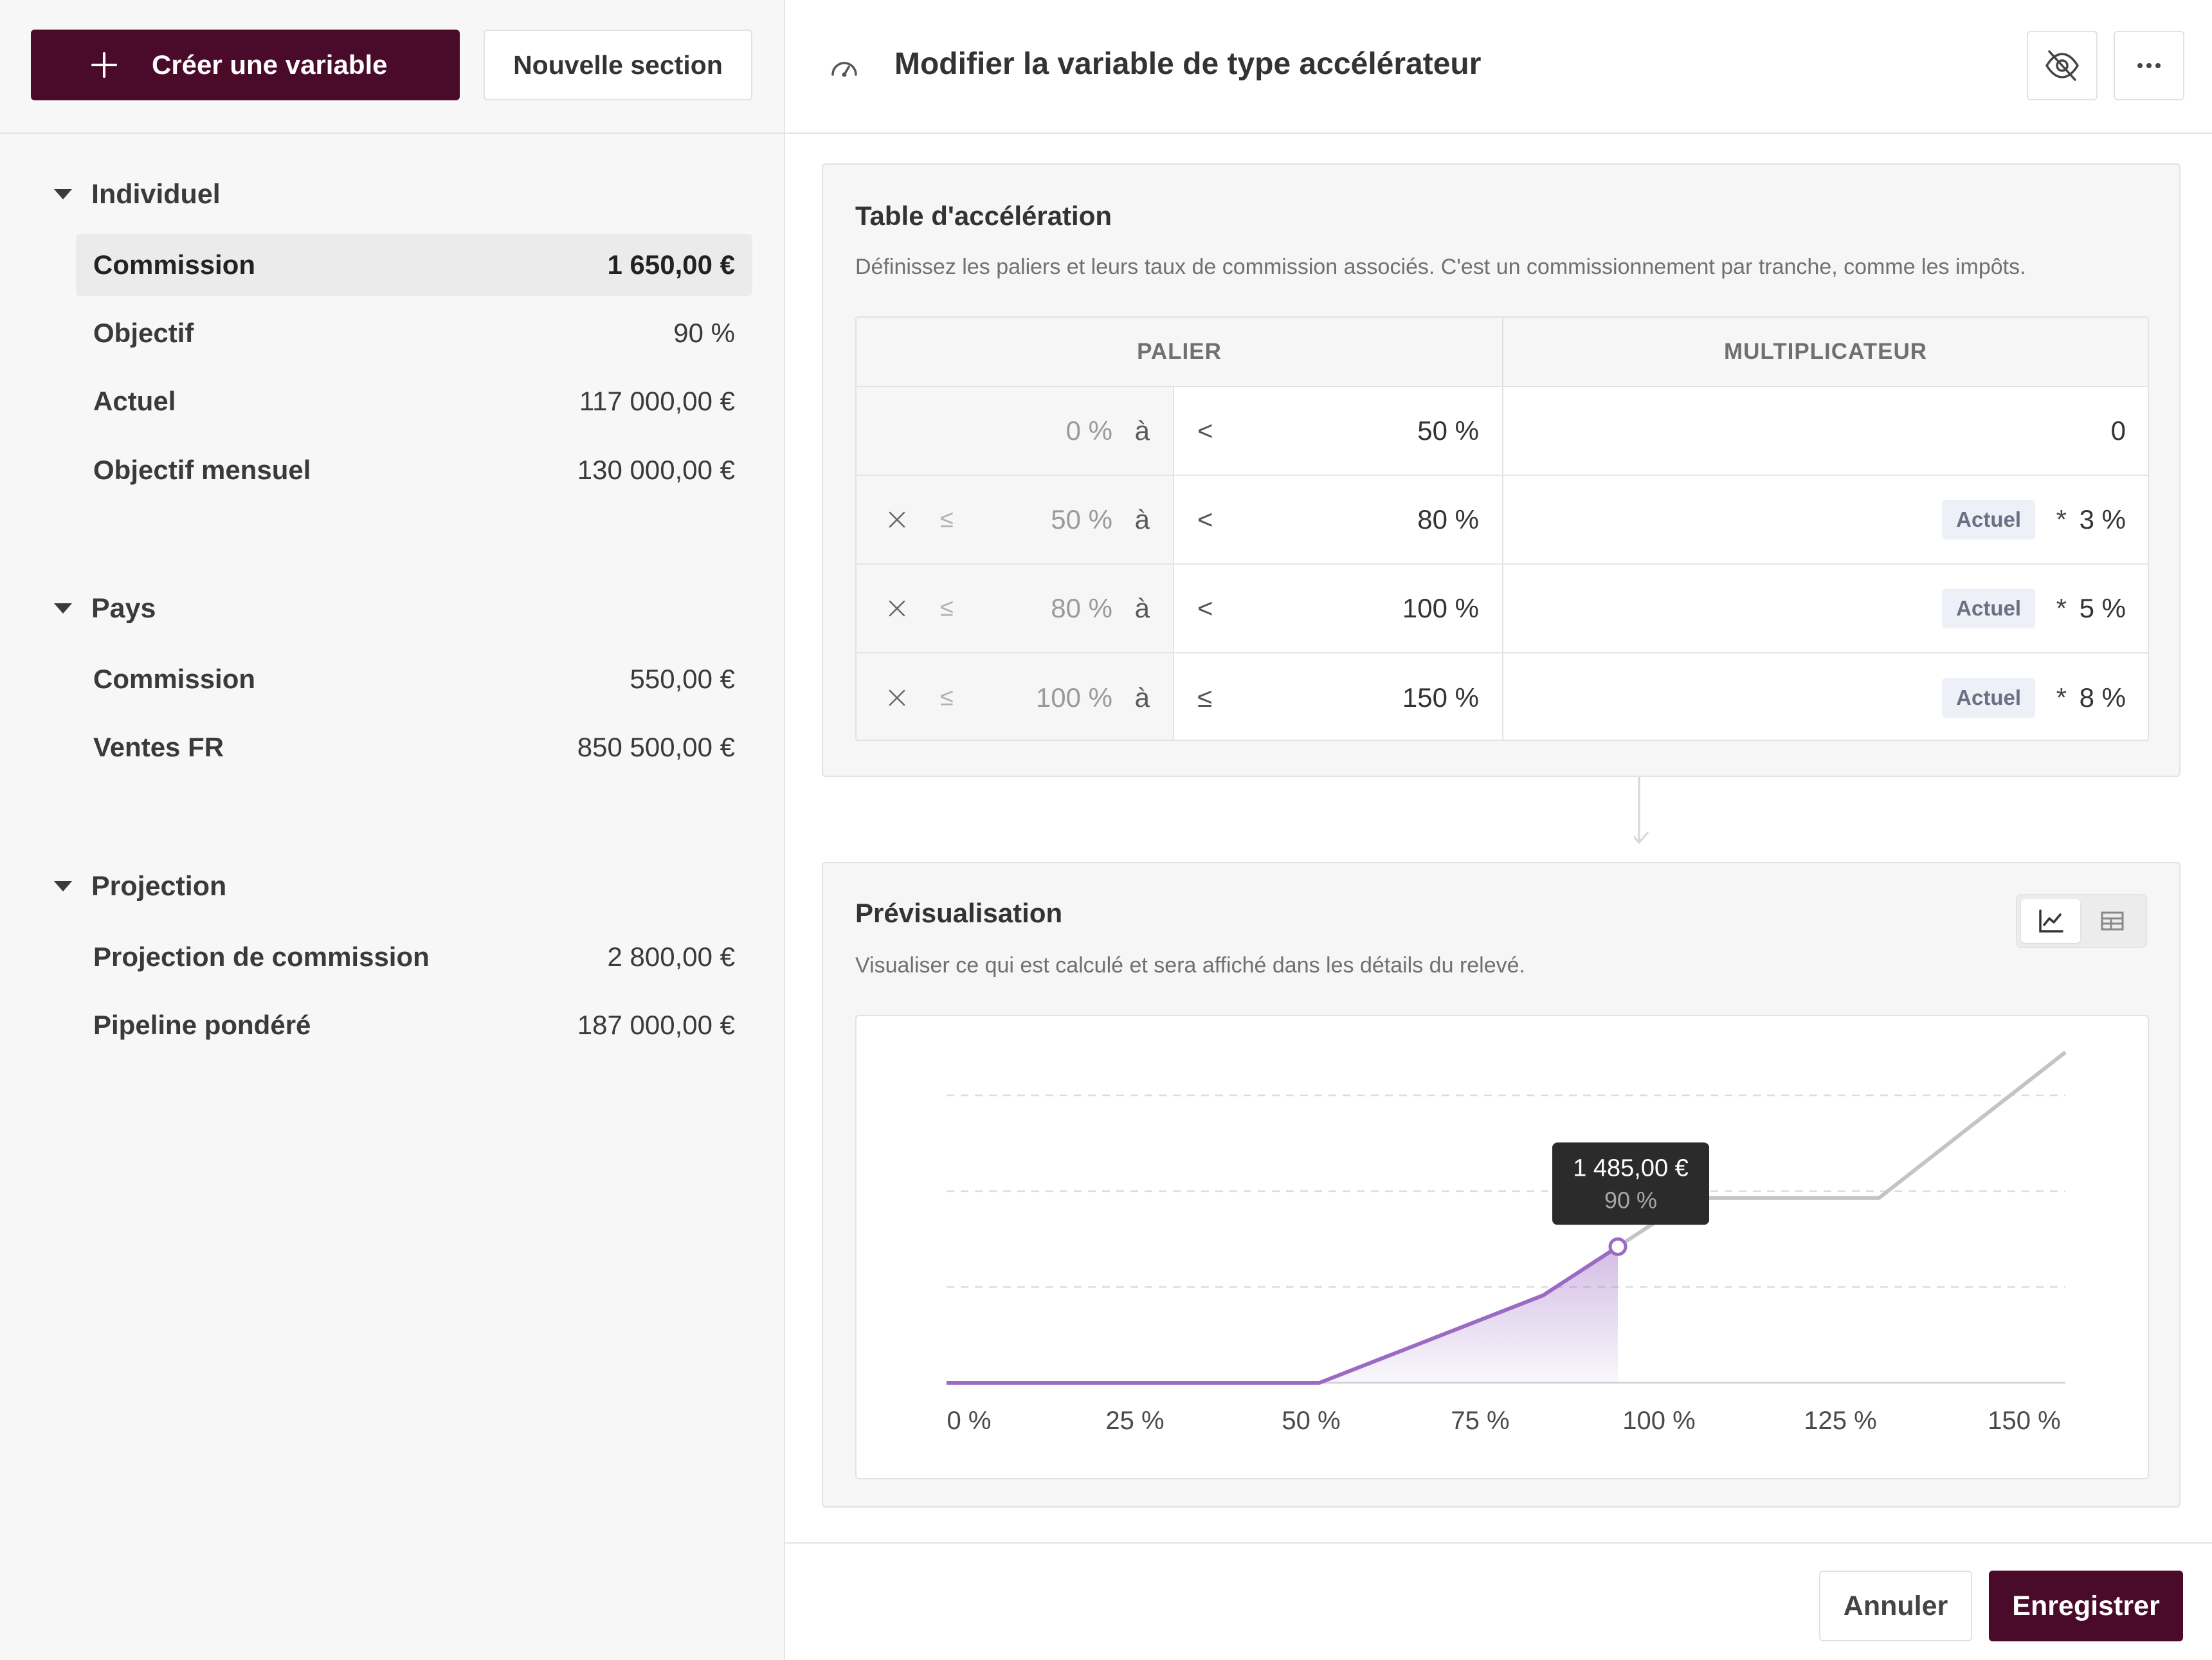  Describe the element at coordinates (245, 65) in the screenshot. I see `create-variable-button: Créer une variable` at that location.